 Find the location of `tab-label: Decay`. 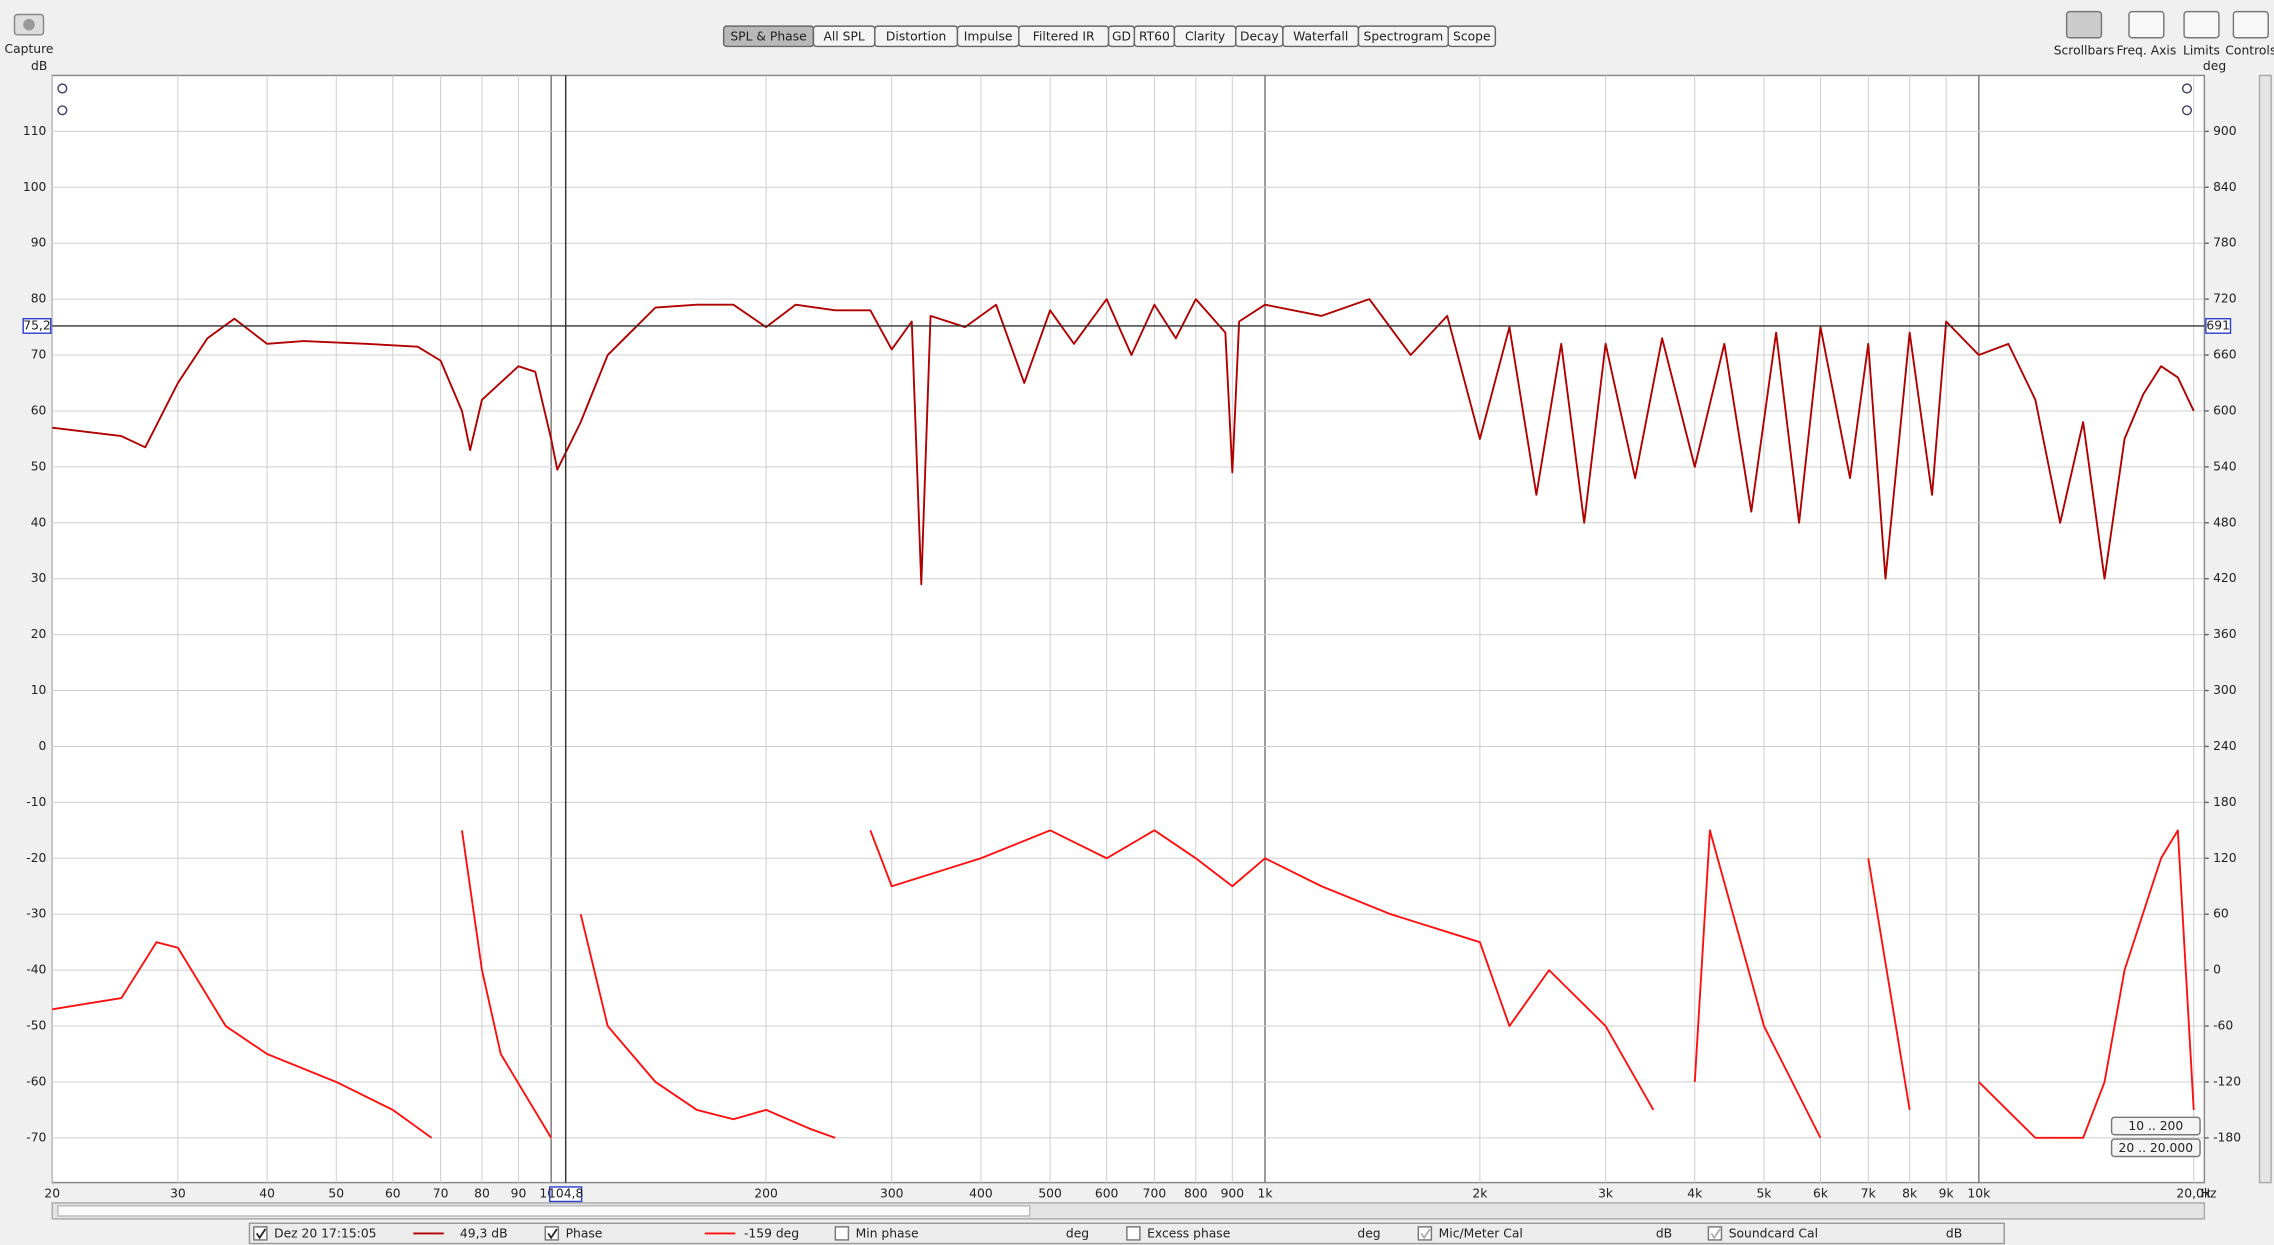

tab-label: Decay is located at coordinates (1259, 36).